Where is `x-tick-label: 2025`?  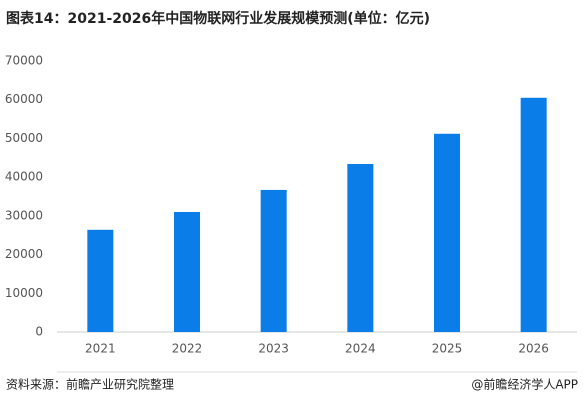 x-tick-label: 2025 is located at coordinates (447, 349).